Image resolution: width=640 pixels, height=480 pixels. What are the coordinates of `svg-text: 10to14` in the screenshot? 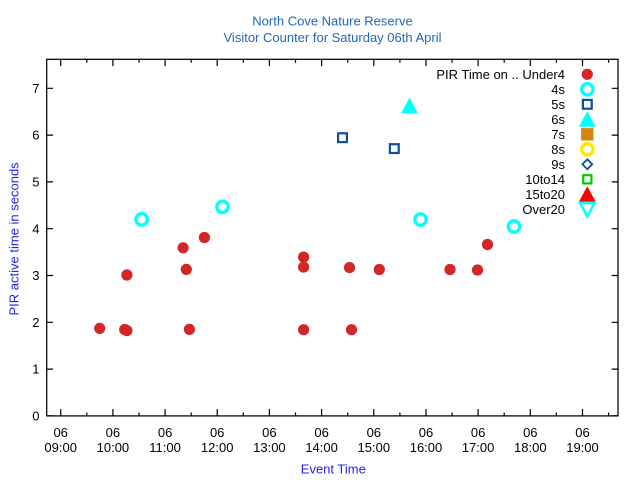 It's located at (545, 179).